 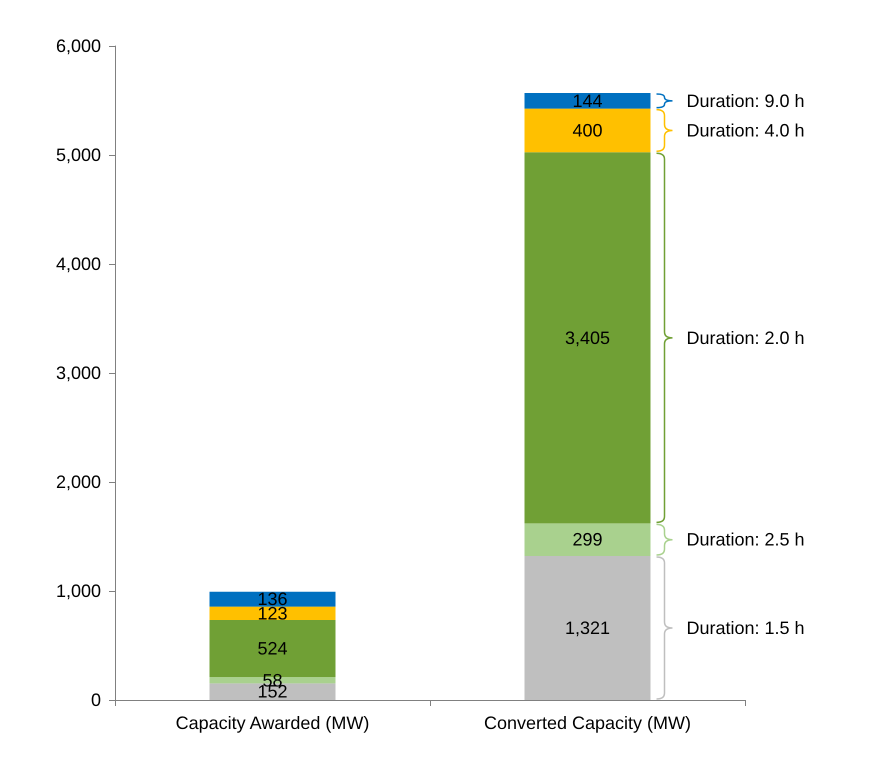 I want to click on legend-label: Duration: 4.0 h, so click(x=745, y=130).